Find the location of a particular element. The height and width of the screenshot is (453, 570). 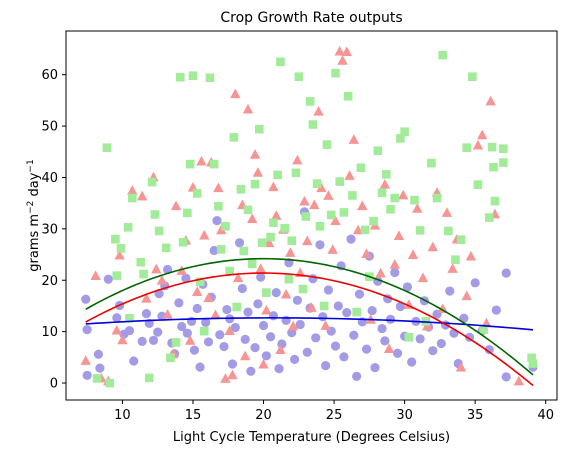

x-tick-label: 30 is located at coordinates (404, 415).